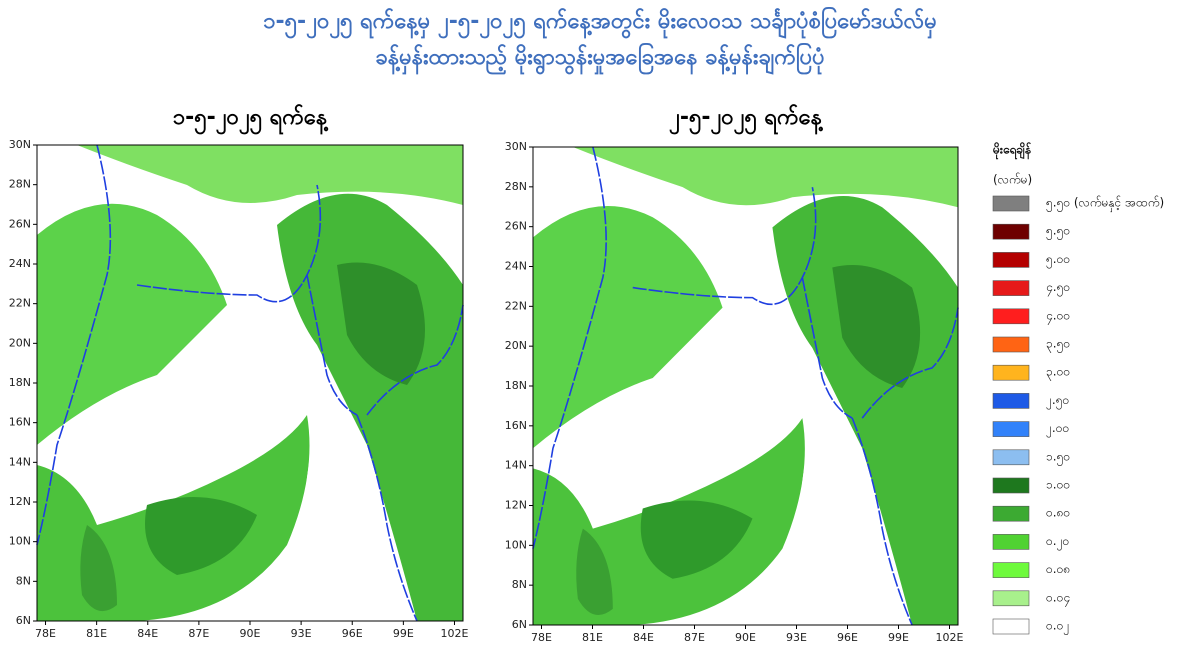 This screenshot has height=650, width=1200. What do you see at coordinates (1012, 151) in the screenshot?
I see `legend-title: မိုးရေချိန်` at bounding box center [1012, 151].